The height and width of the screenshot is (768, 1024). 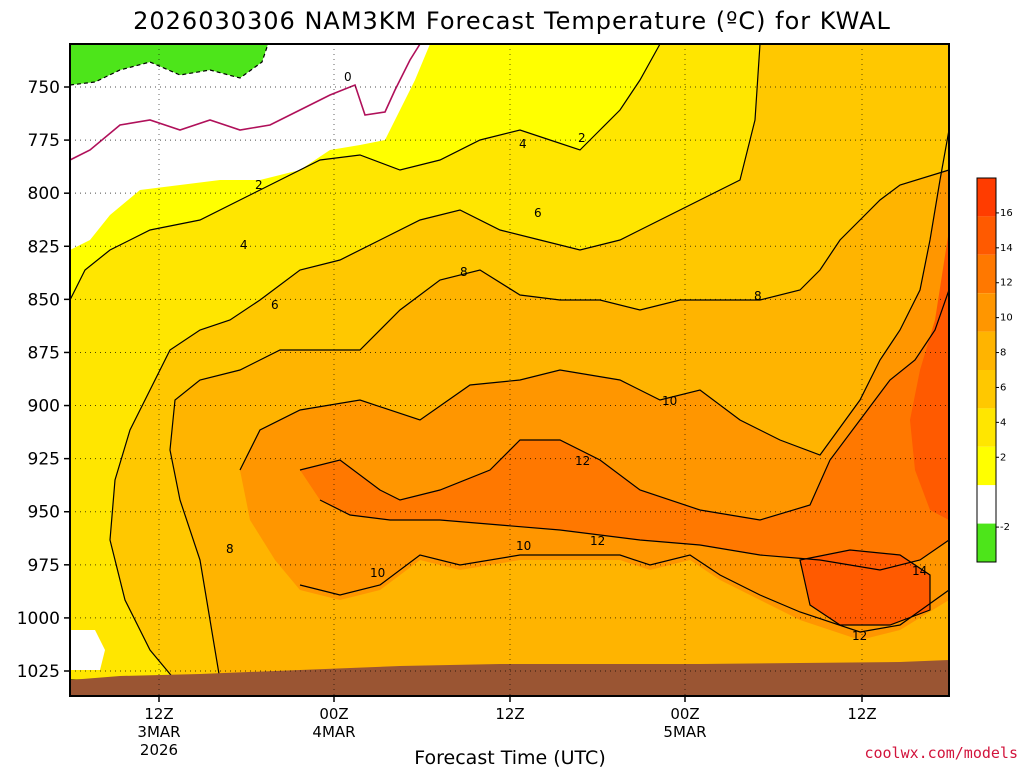 What do you see at coordinates (87, 650) in the screenshot?
I see `band-neg2-2-lower` at bounding box center [87, 650].